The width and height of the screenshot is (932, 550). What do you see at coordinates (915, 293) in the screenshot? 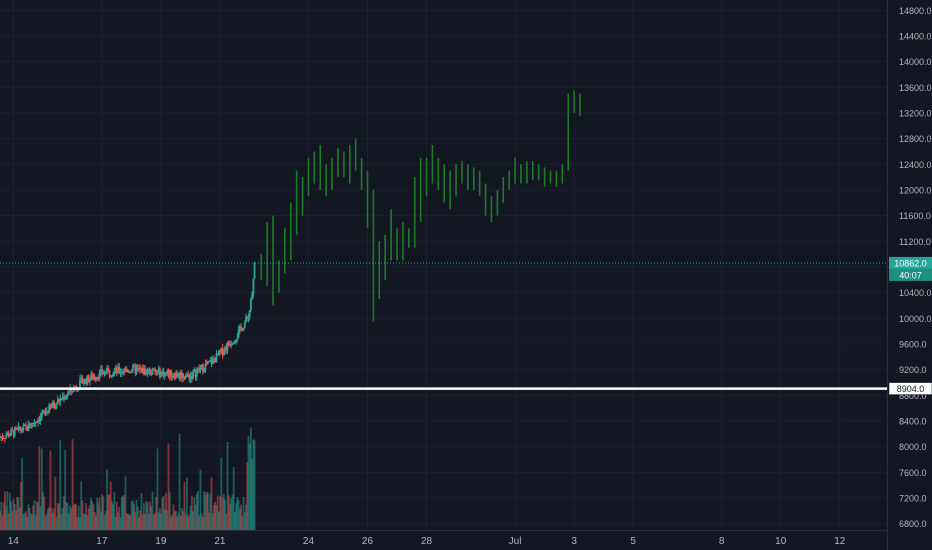
I see `price-tick-label: 10400.0` at bounding box center [915, 293].